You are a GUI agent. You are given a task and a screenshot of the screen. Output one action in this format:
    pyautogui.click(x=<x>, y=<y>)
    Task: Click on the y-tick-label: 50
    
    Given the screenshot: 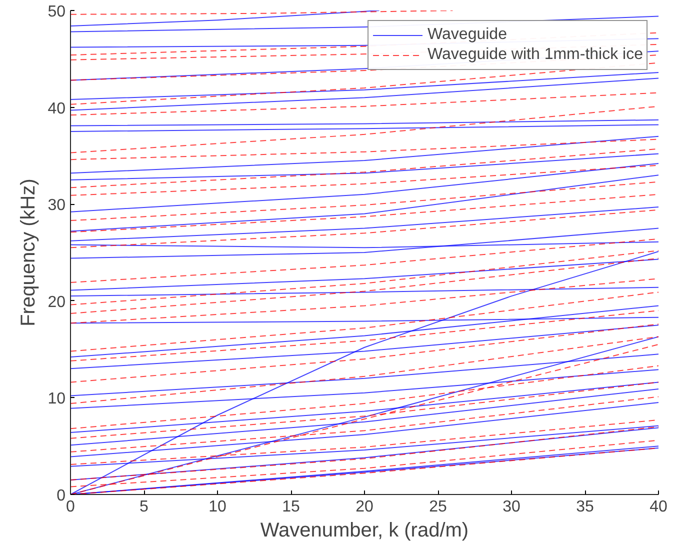 What is the action you would take?
    pyautogui.click(x=57, y=12)
    